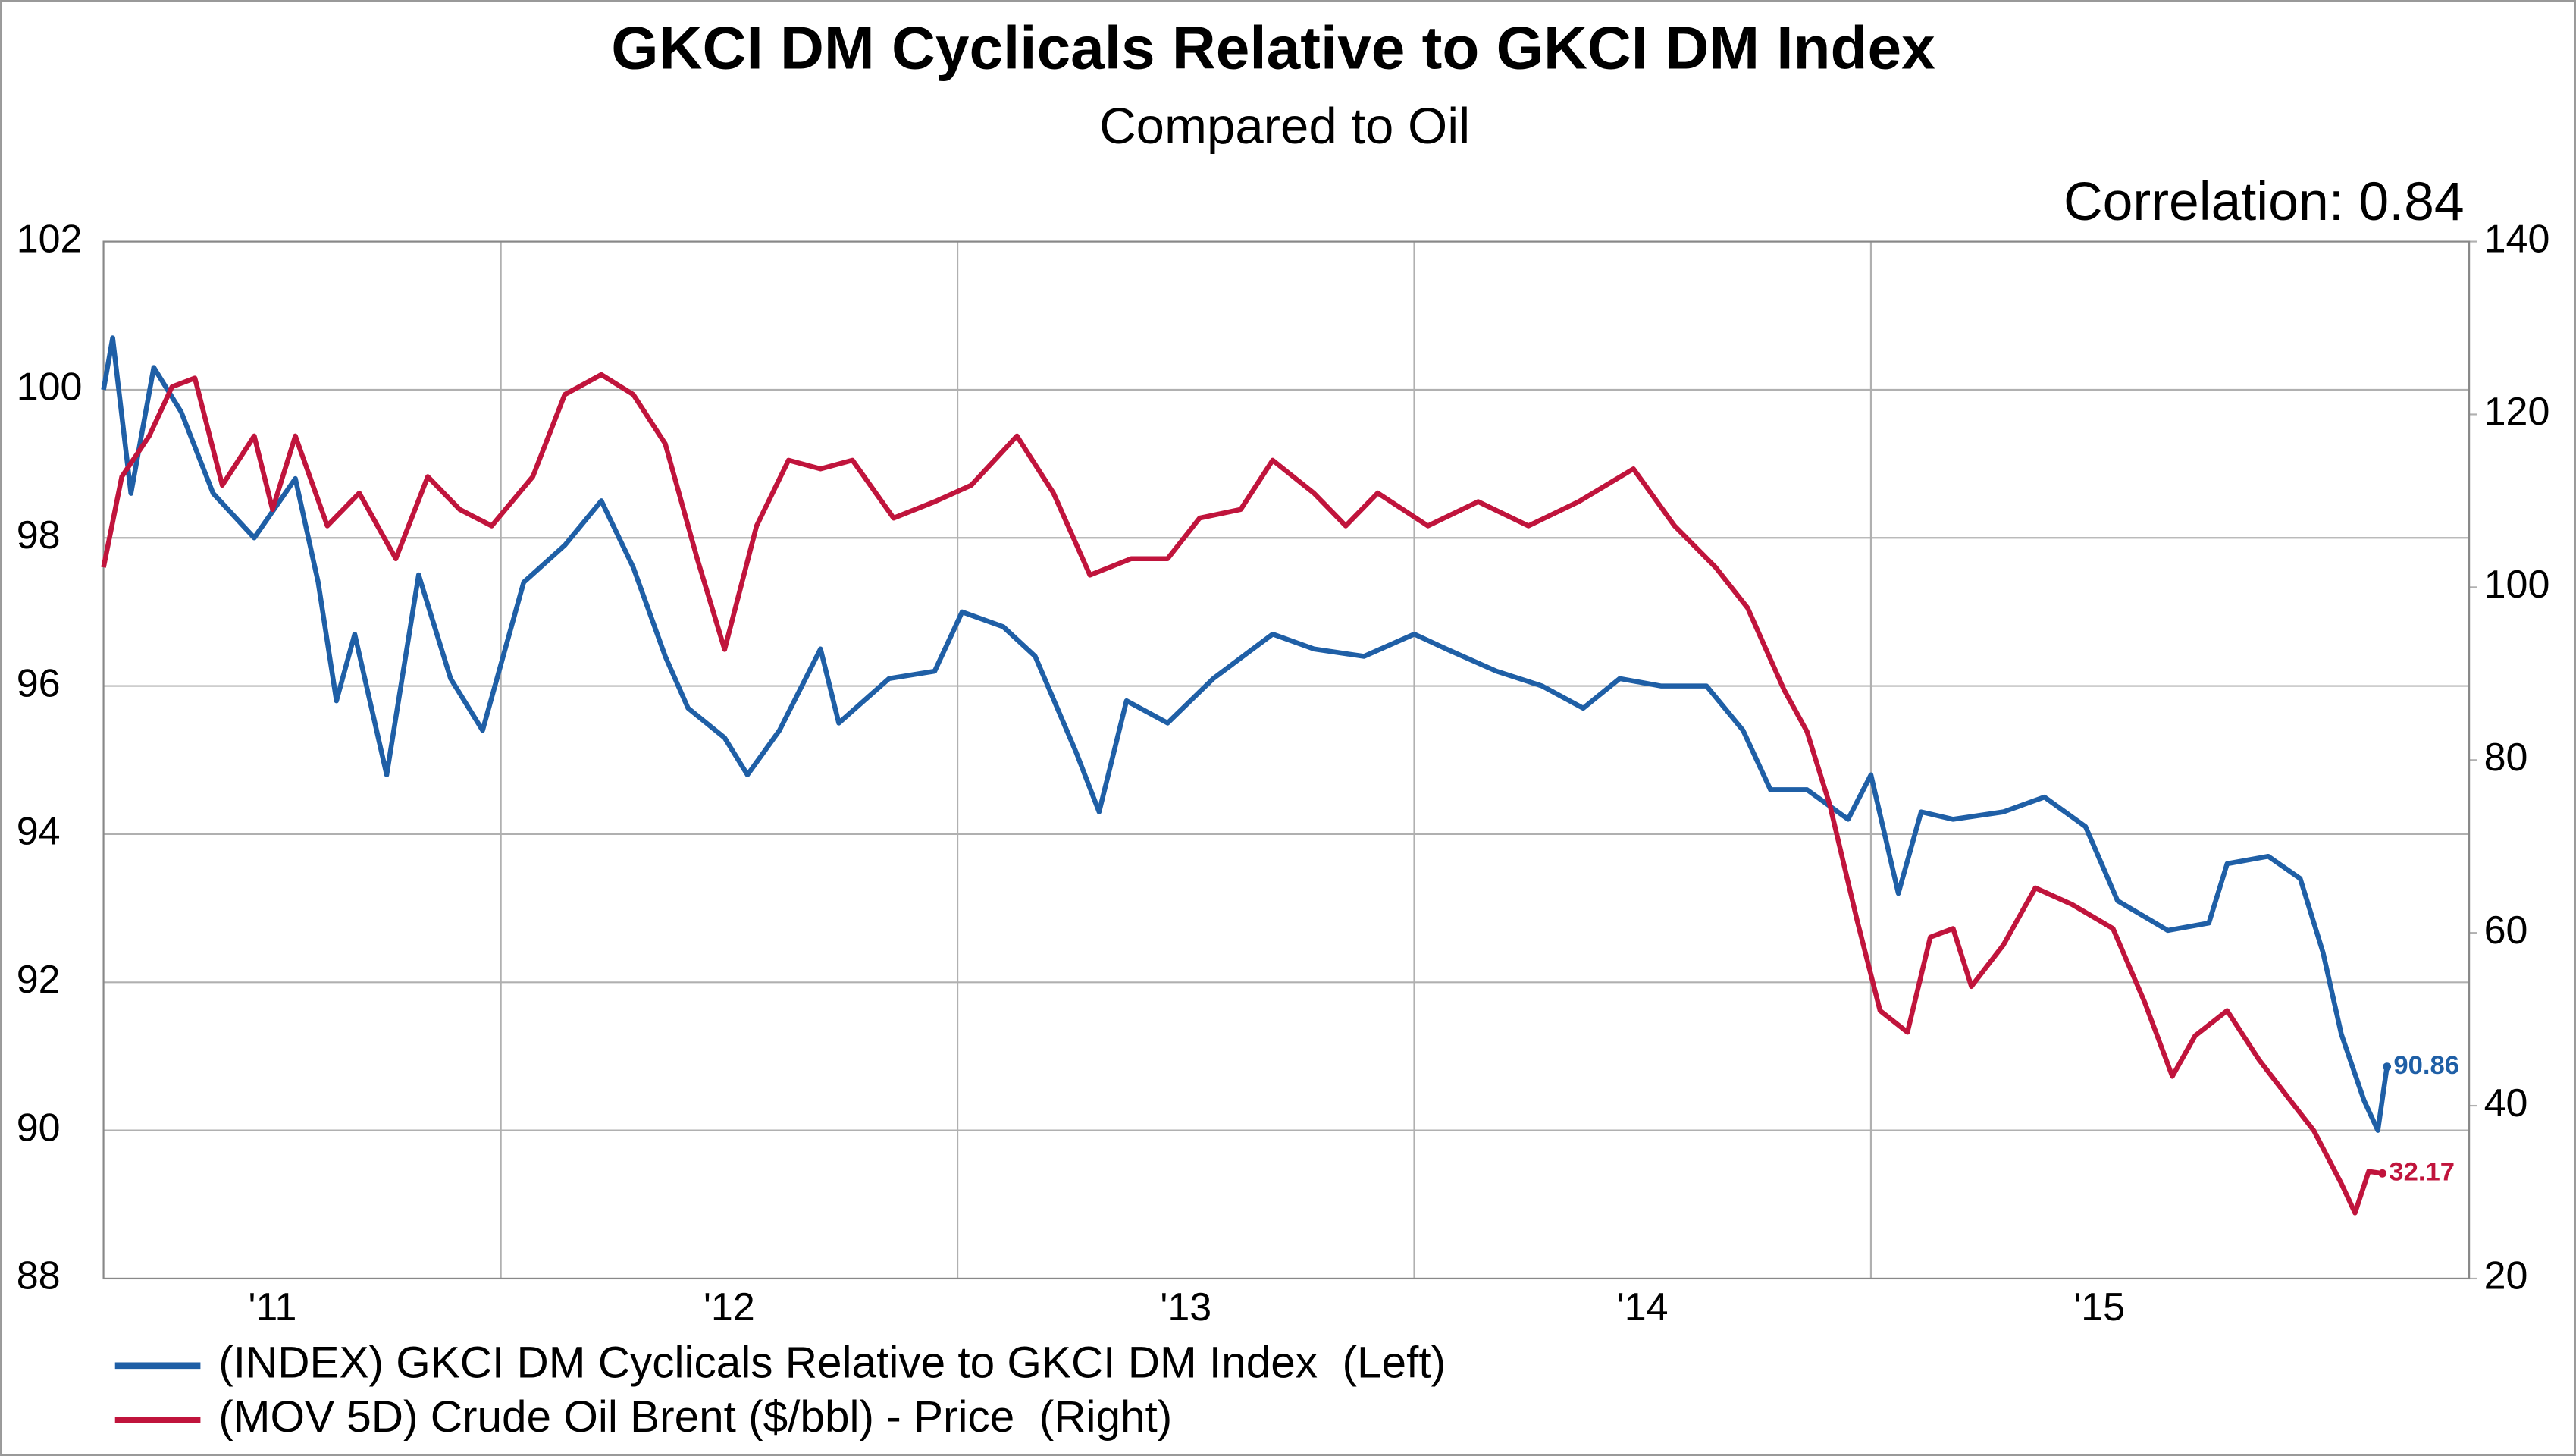  What do you see at coordinates (2264, 201) in the screenshot?
I see `annotation: Correlation: 0.84` at bounding box center [2264, 201].